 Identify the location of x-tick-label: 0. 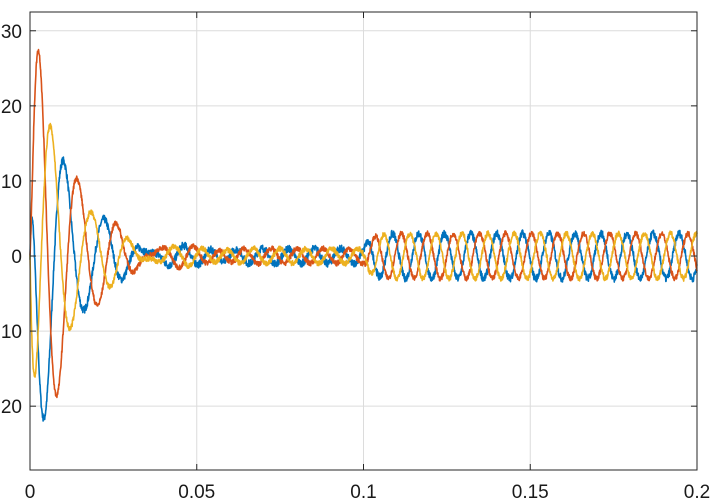
(30, 492).